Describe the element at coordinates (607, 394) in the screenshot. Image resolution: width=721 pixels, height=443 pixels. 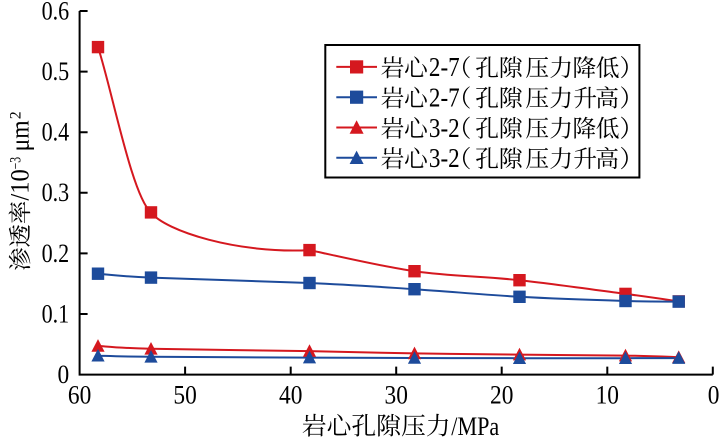
I see `svg-text: 10` at that location.